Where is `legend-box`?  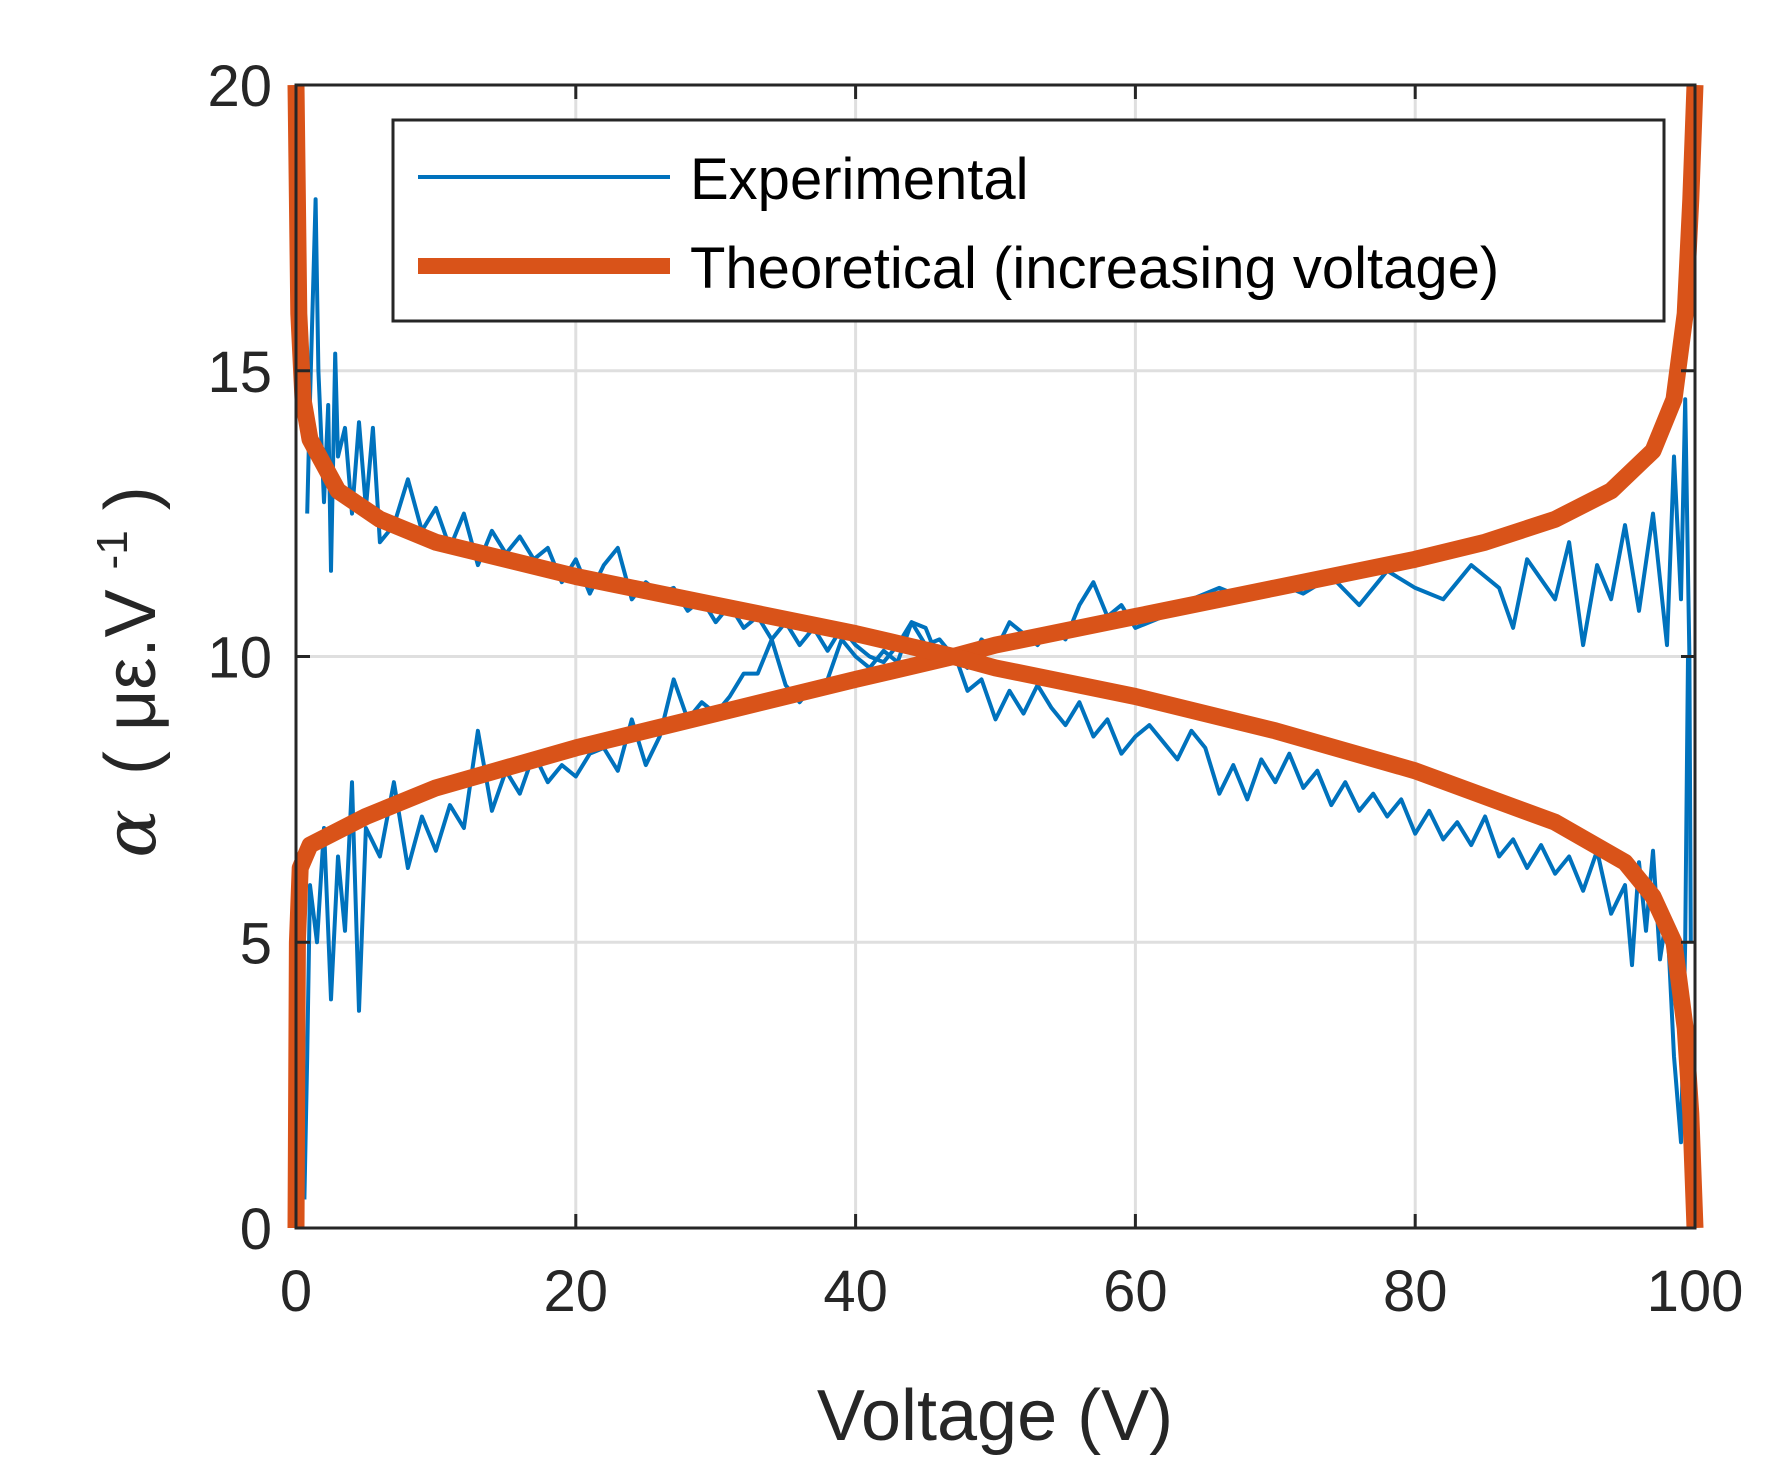 legend-box is located at coordinates (1028, 220).